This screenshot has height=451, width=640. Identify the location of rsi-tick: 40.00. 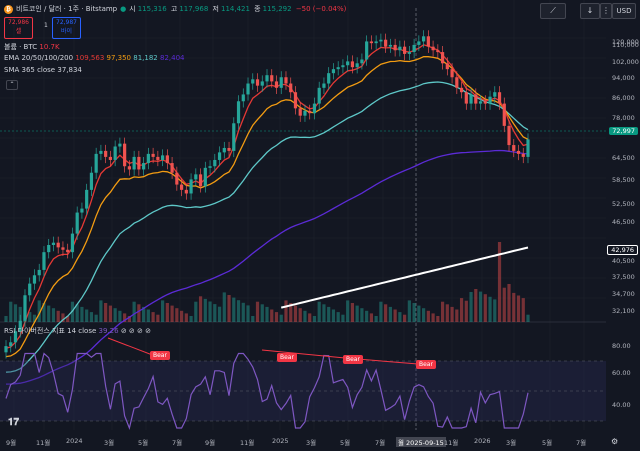
(621, 405).